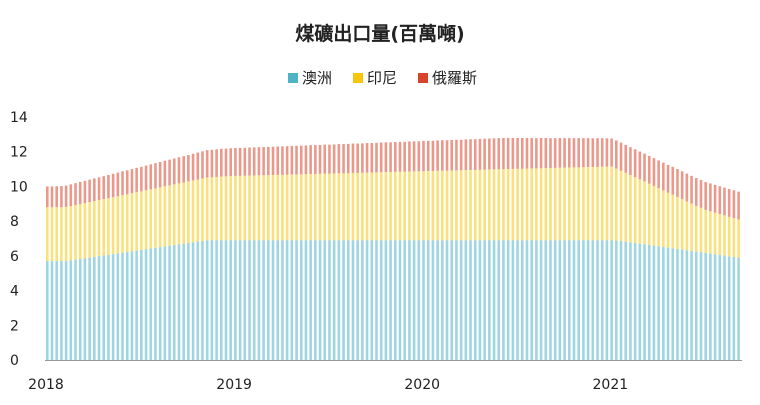  Describe the element at coordinates (19, 239) in the screenshot. I see `y-axis: 0 2 4 6 8 10 12 14` at that location.